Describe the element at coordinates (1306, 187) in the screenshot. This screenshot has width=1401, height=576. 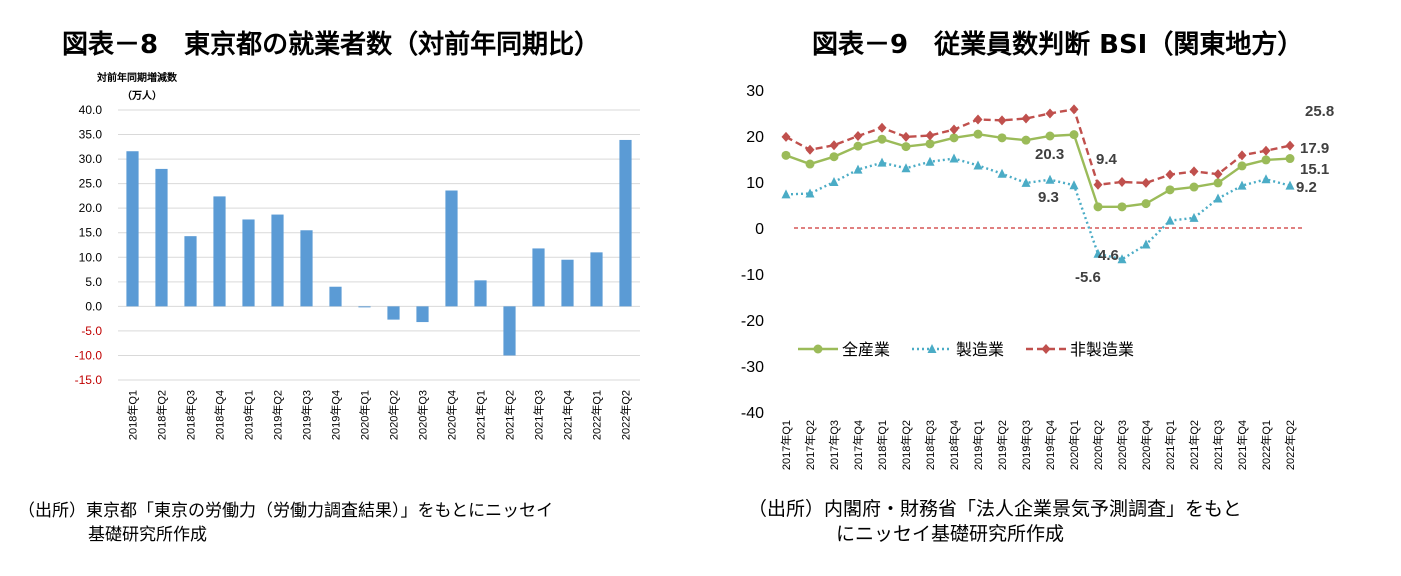
I see `data-label: 9.2` at that location.